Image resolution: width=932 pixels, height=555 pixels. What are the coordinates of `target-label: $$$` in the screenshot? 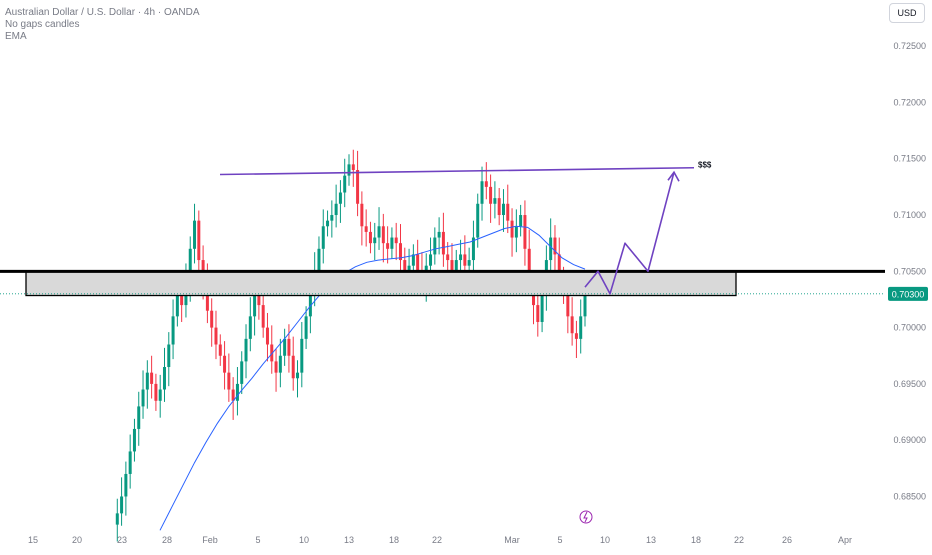 It's located at (705, 164).